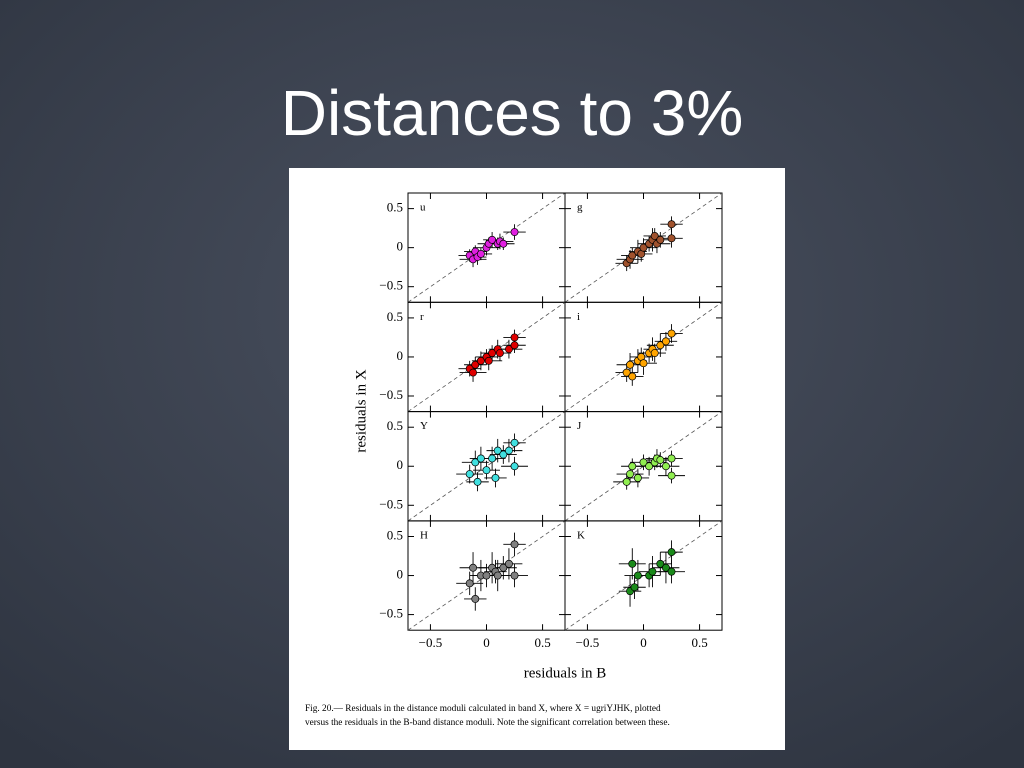 The image size is (1024, 768). Describe the element at coordinates (423, 208) in the screenshot. I see `panel-label: u` at that location.